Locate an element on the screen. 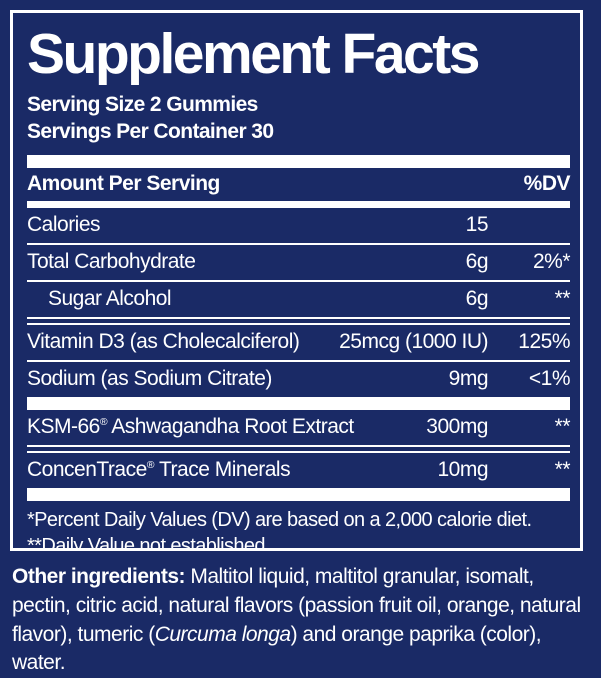  nutrient-row: ConcenTrace® Trace Minerals 10mg ** is located at coordinates (299, 470).